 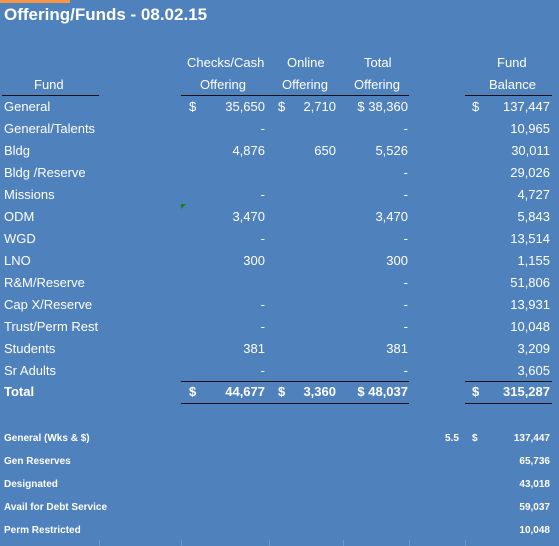 What do you see at coordinates (279, 305) in the screenshot?
I see `table-row: Cap X/Reserve - - 13,931` at bounding box center [279, 305].